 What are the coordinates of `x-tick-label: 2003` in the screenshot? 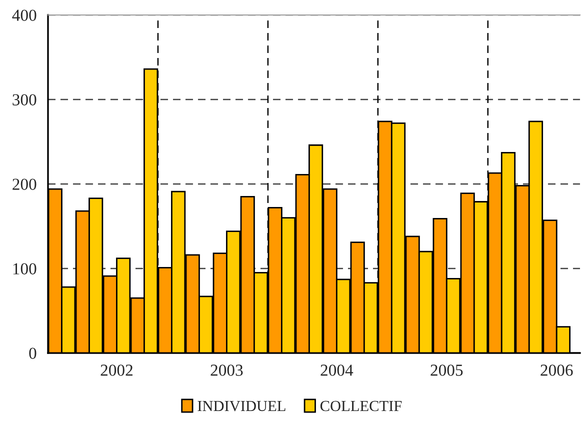 It's located at (226, 370).